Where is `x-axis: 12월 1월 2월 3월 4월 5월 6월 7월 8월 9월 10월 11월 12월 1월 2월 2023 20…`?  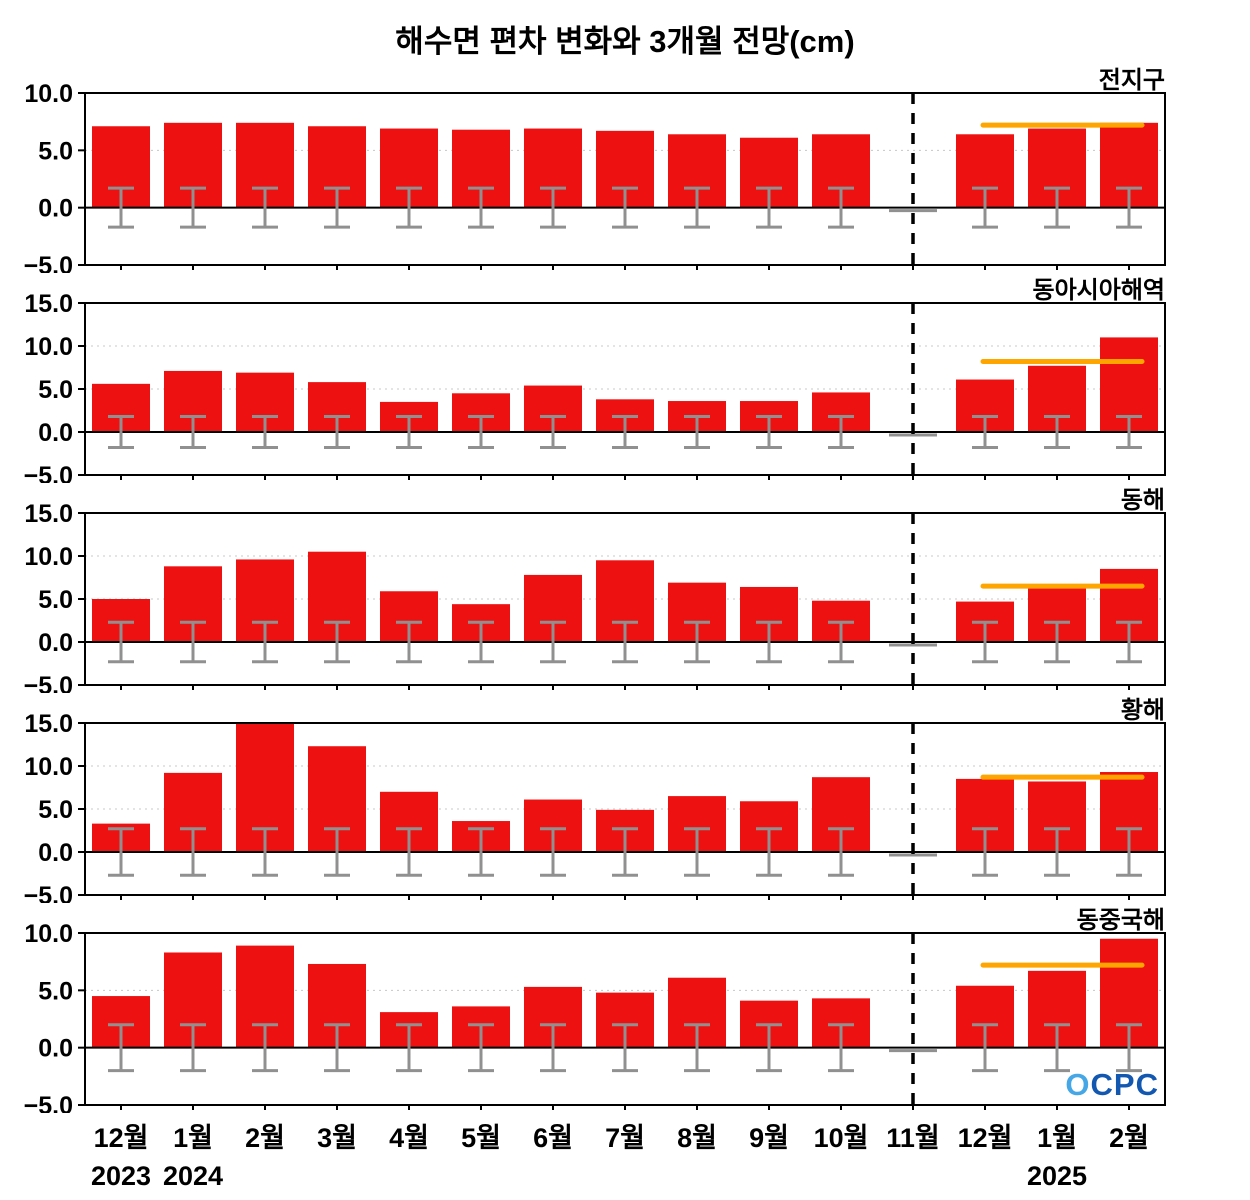 x-axis: 12월 1월 2월 3월 4월 5월 6월 7월 8월 9월 10월 11월 12월 1월 2월 2023 20… is located at coordinates (620, 1157).